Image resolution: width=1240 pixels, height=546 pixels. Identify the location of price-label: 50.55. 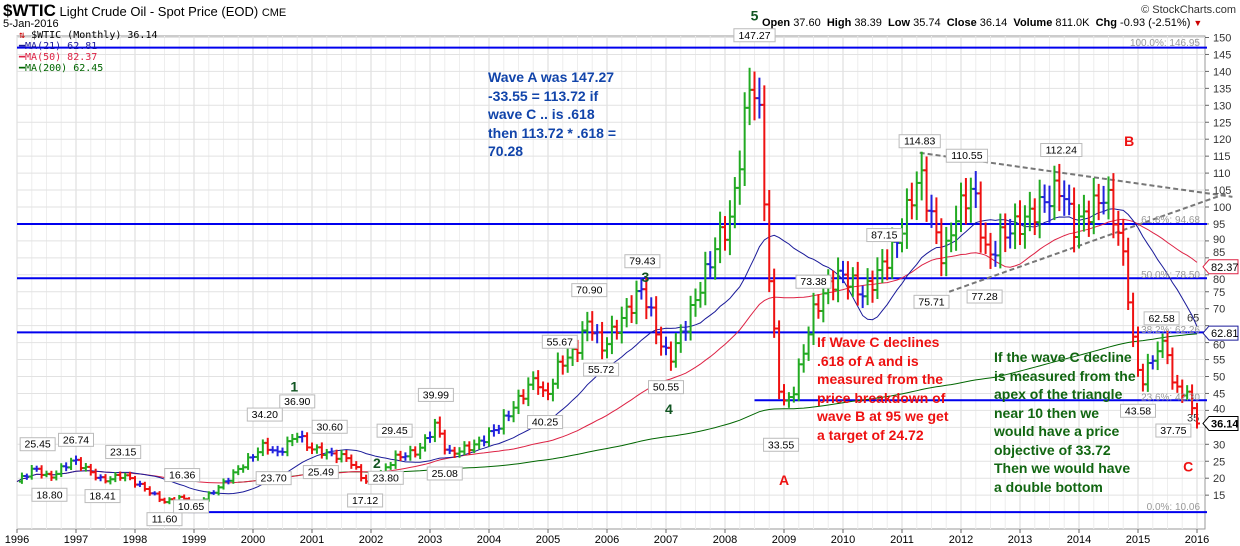
(666, 388).